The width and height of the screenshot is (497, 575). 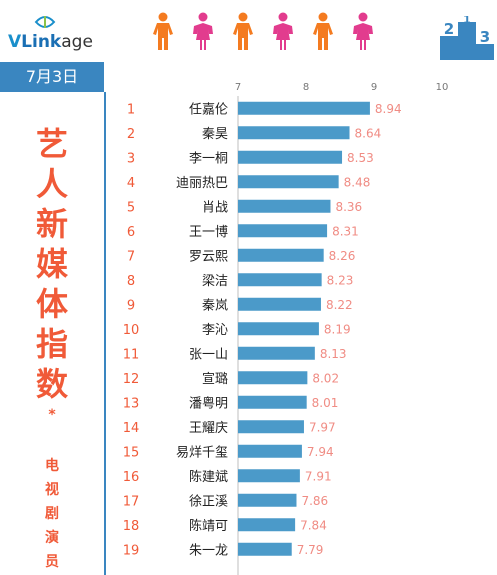 What do you see at coordinates (215, 379) in the screenshot?
I see `actor-name: 宣璐` at bounding box center [215, 379].